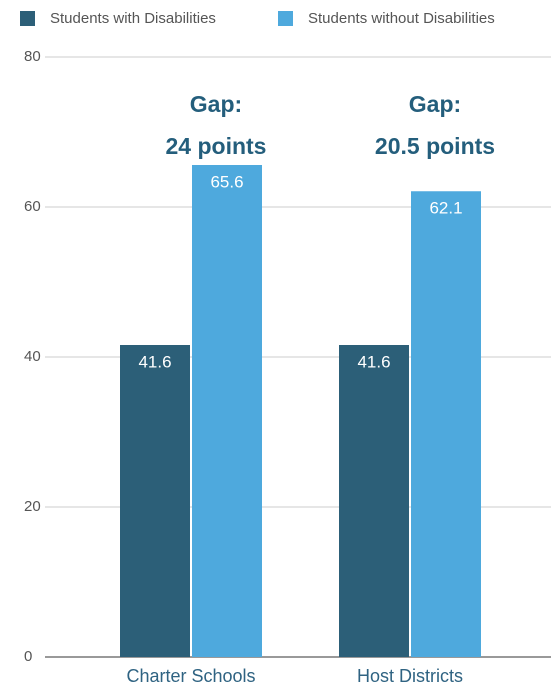  Describe the element at coordinates (32, 356) in the screenshot. I see `y-tick-label: 40` at that location.